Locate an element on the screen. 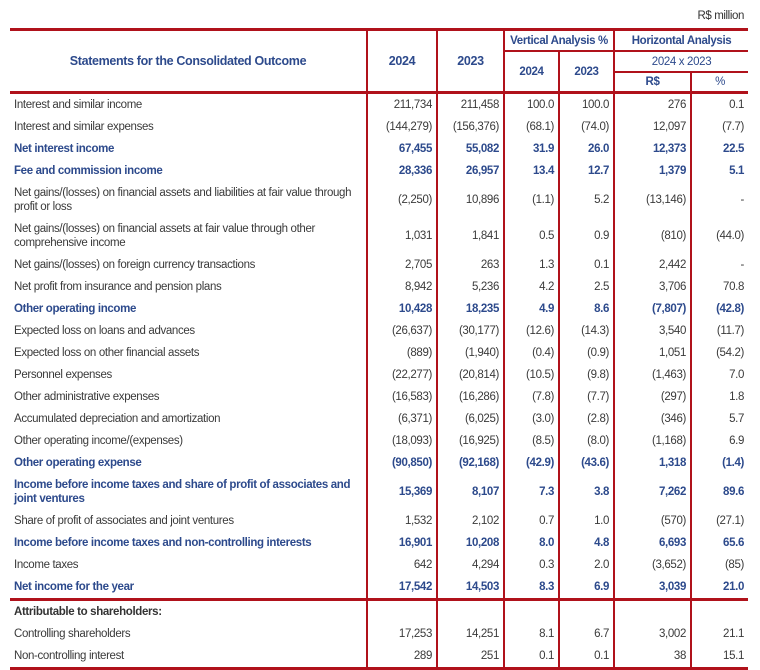  horizontal-rs-cell: (346) is located at coordinates (652, 419).